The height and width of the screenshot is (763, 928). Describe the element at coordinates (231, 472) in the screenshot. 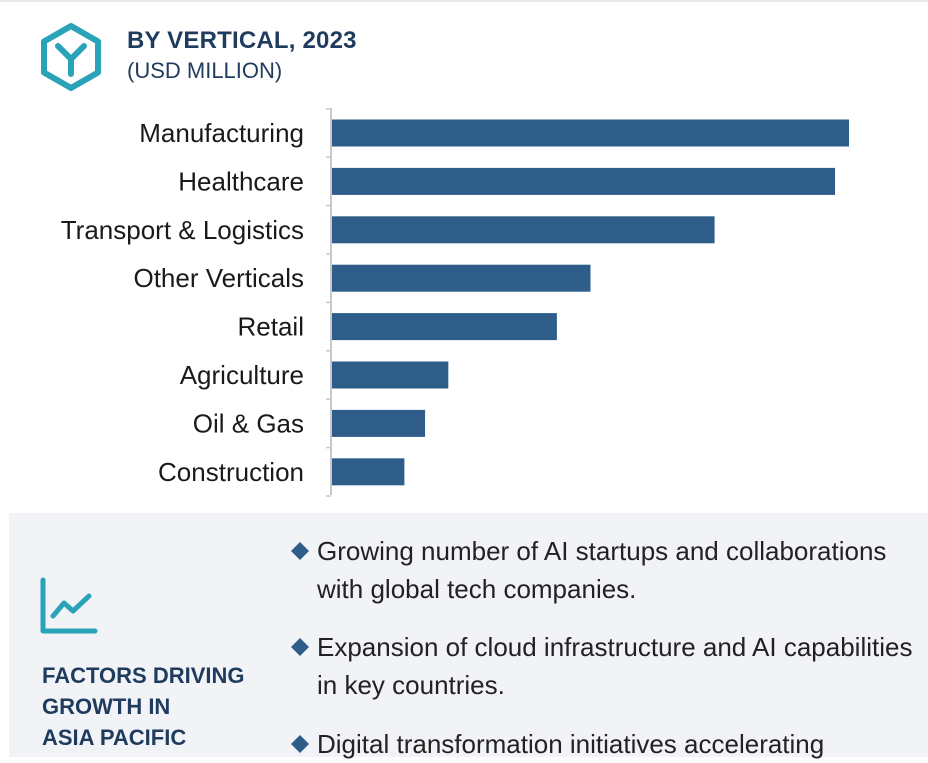

I see `category-label: Construction` at that location.